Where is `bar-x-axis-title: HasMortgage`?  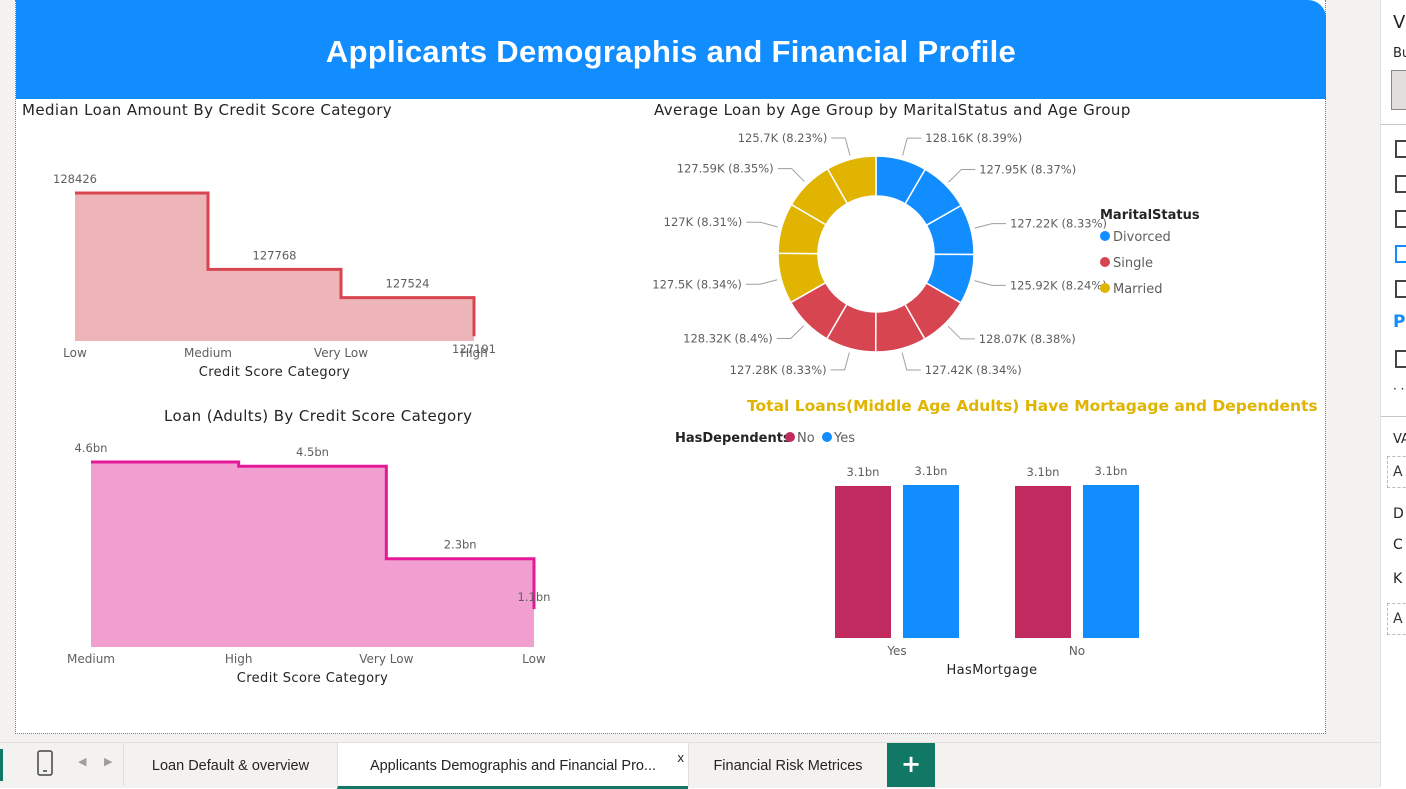
bar-x-axis-title: HasMortgage is located at coordinates (992, 670).